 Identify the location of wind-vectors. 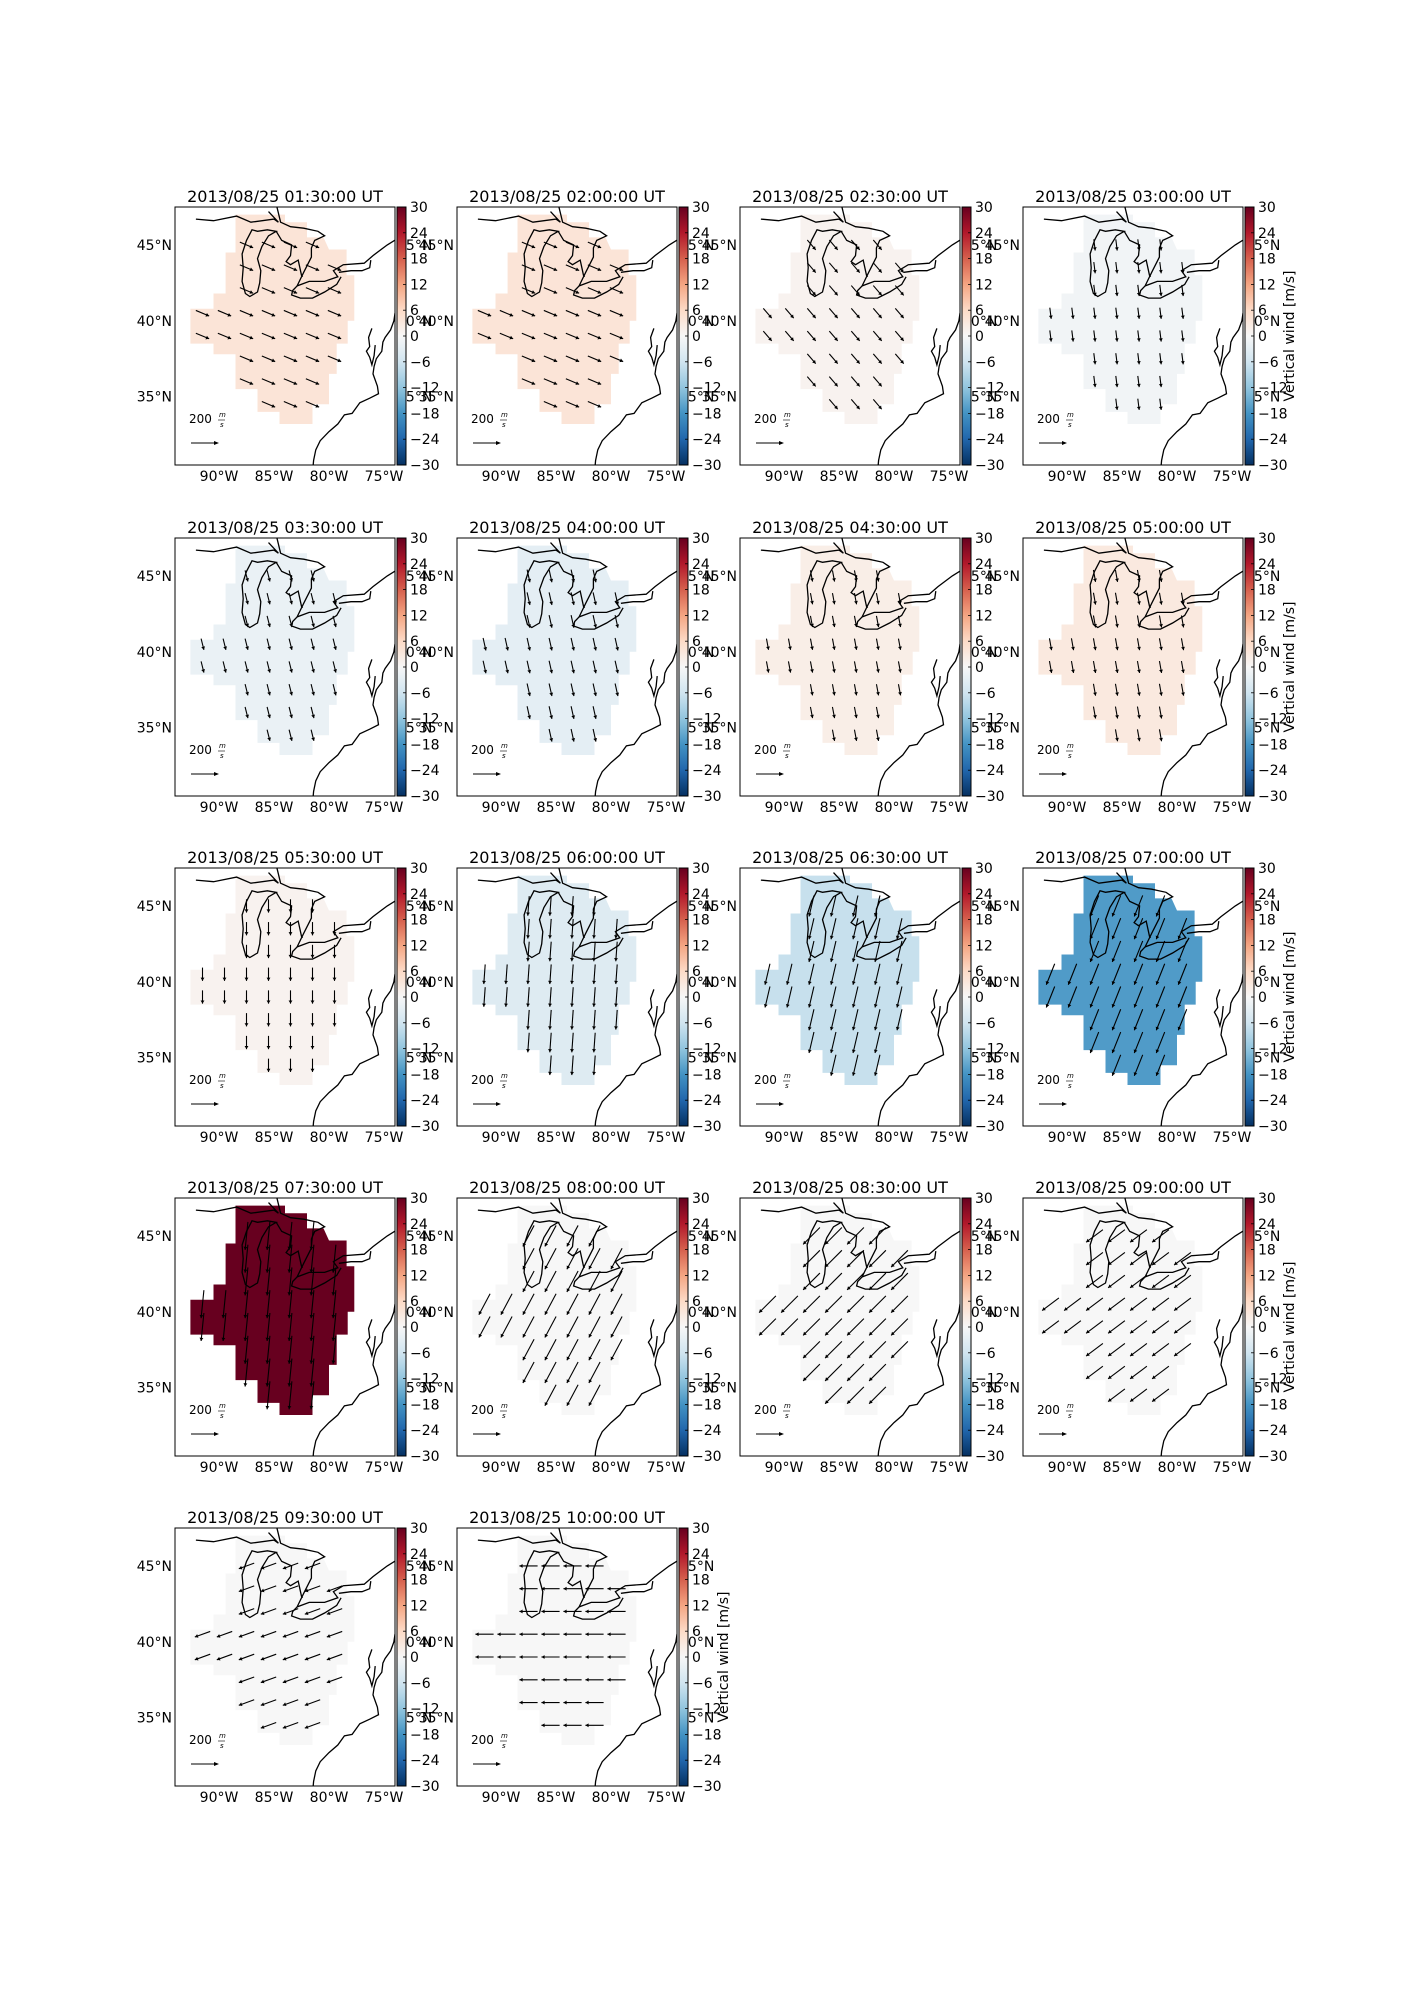
(1116, 1316).